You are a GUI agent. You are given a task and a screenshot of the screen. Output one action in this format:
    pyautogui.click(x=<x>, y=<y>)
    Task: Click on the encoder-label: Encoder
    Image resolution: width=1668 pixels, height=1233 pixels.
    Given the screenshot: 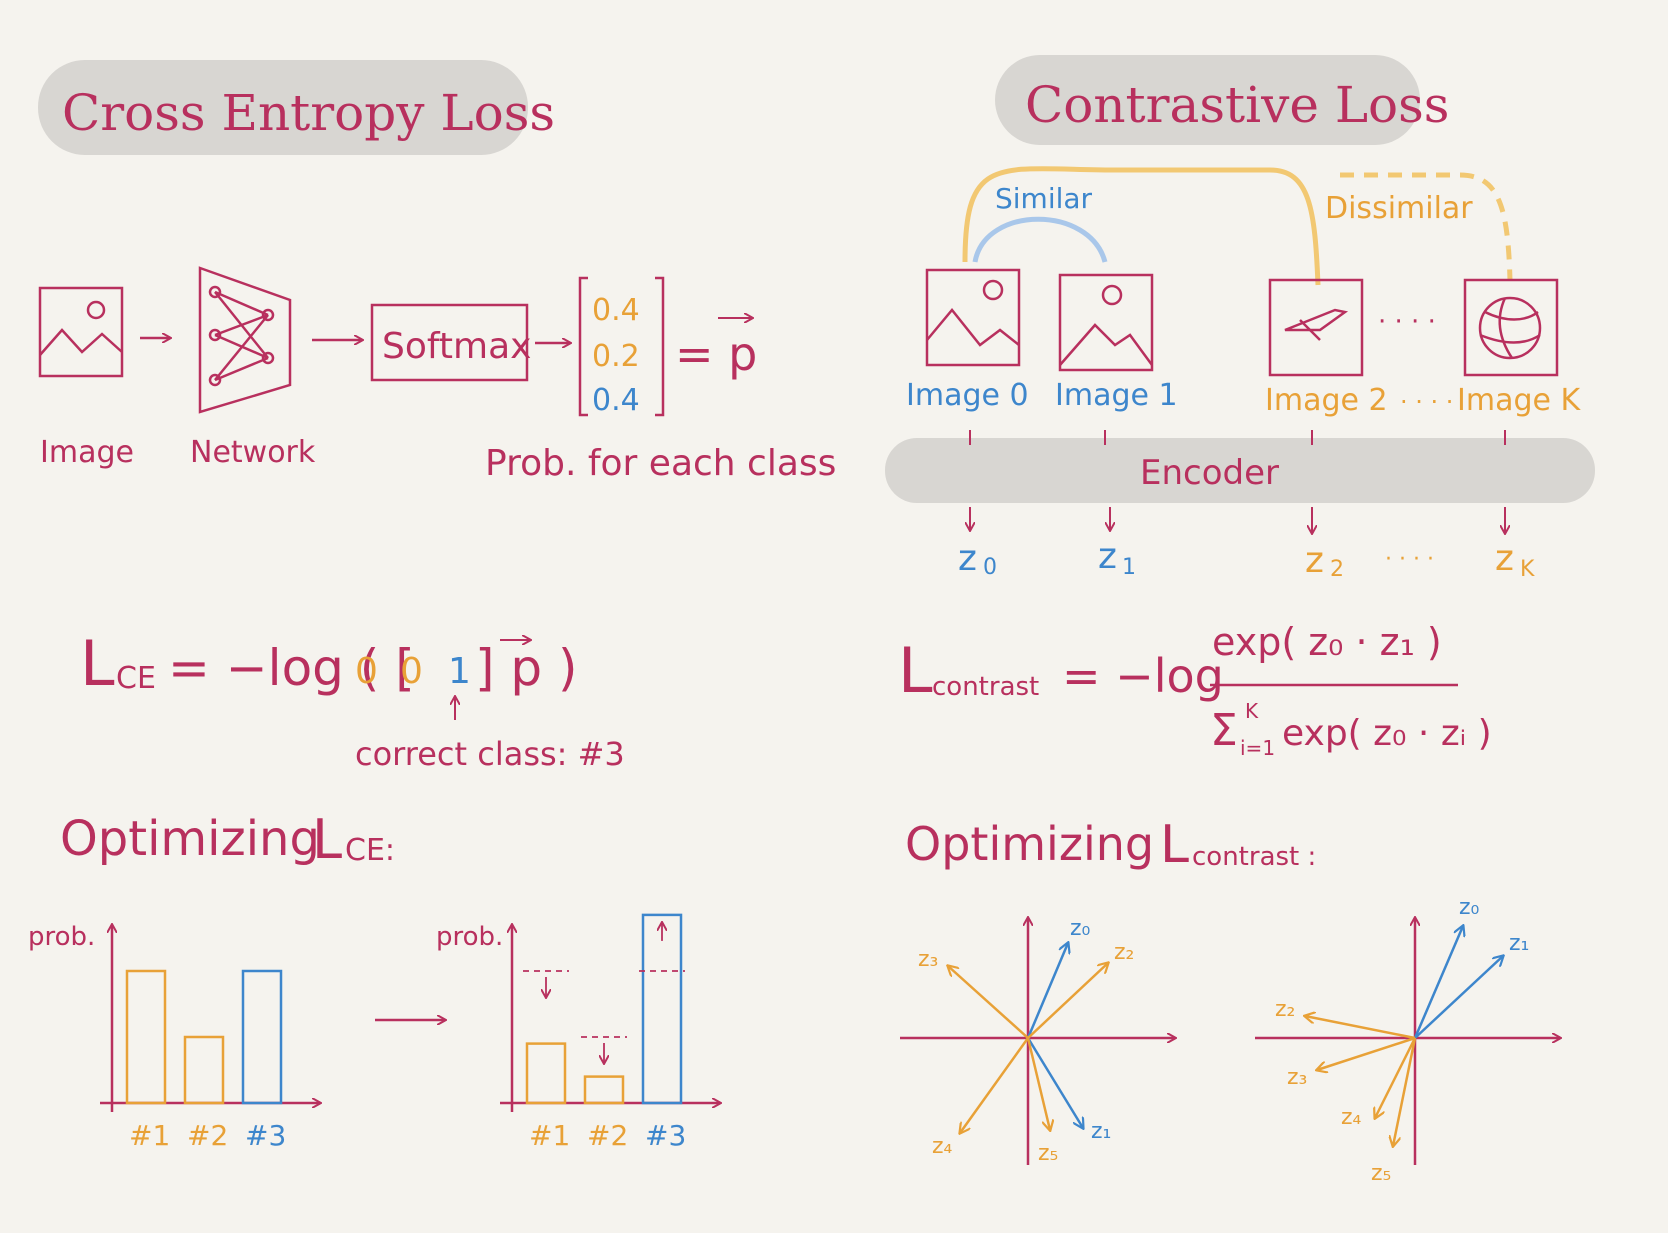 What is the action you would take?
    pyautogui.click(x=1209, y=473)
    